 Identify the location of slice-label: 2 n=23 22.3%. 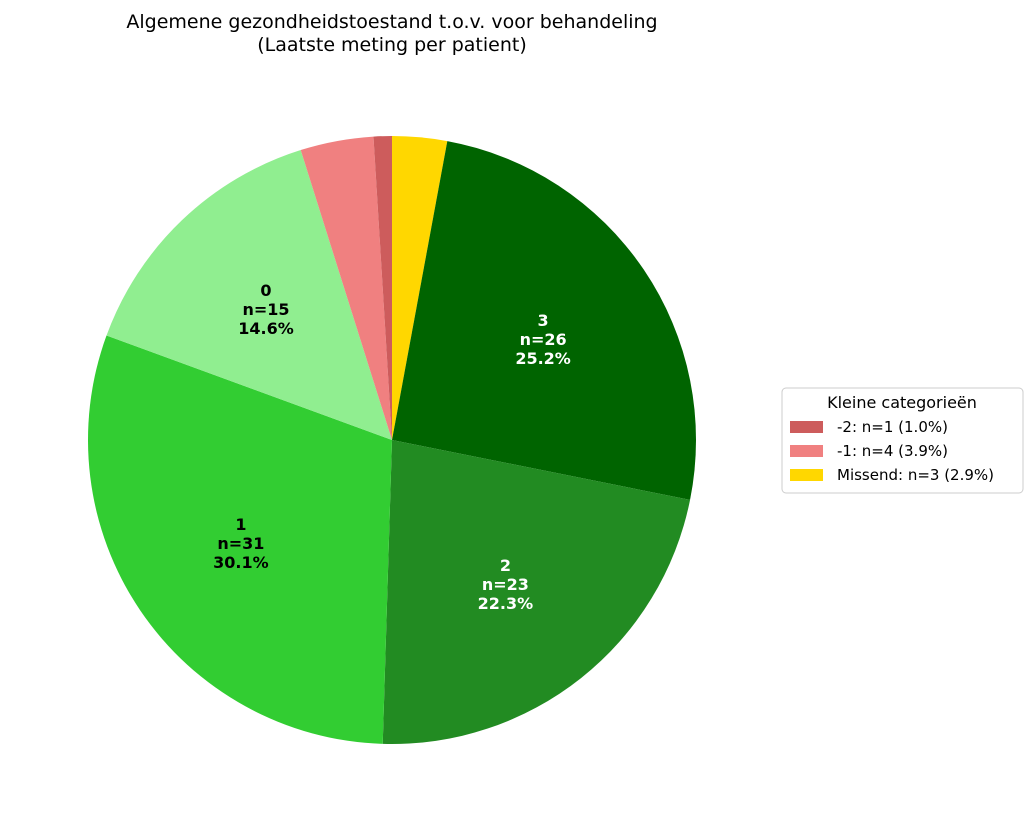
(506, 584).